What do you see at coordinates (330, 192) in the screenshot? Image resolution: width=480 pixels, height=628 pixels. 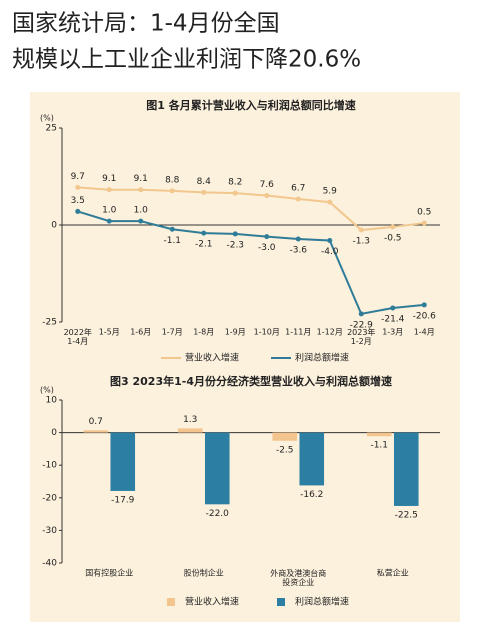 I see `data-label: 5.9` at bounding box center [330, 192].